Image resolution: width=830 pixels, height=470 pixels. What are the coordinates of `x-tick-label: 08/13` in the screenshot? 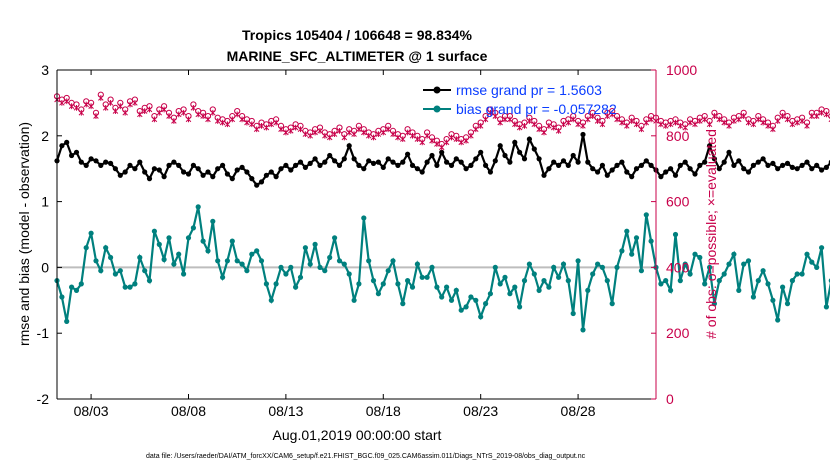 It's located at (285, 411).